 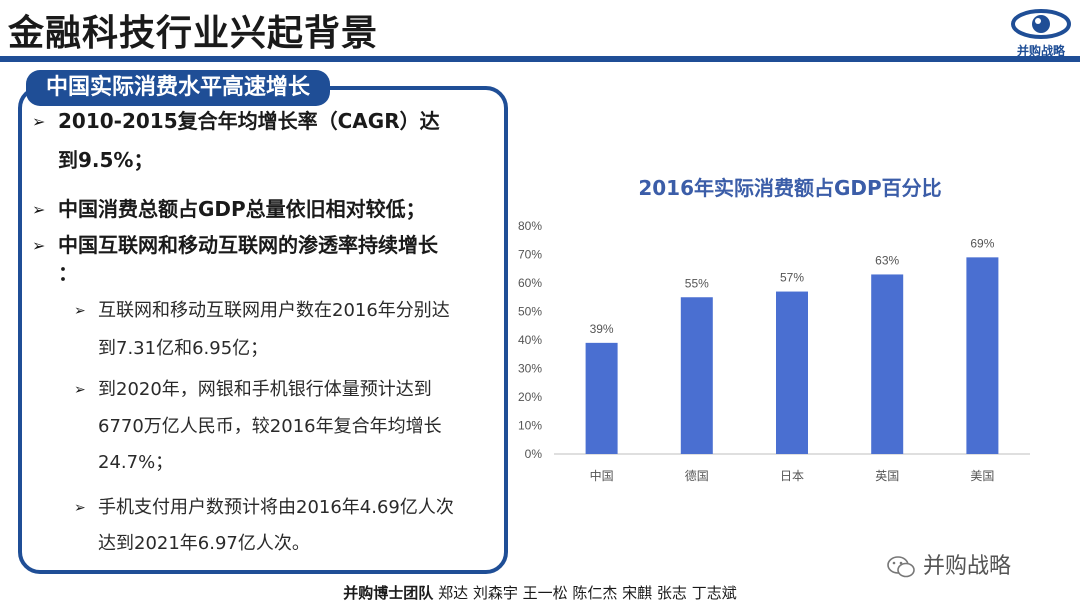 What do you see at coordinates (967, 566) in the screenshot?
I see `watermark-text: 并购战略` at bounding box center [967, 566].